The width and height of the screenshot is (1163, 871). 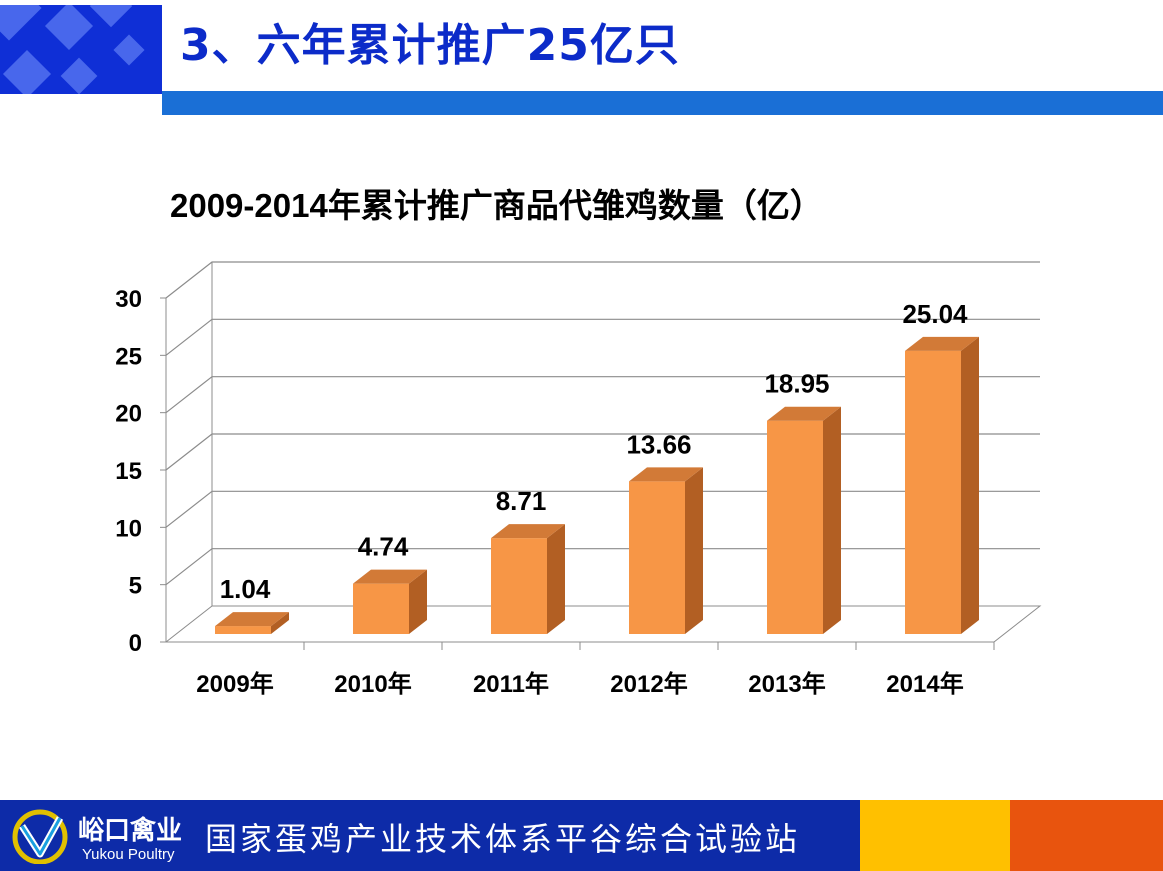 What do you see at coordinates (511, 684) in the screenshot?
I see `x-axis-tick-label: 2011年` at bounding box center [511, 684].